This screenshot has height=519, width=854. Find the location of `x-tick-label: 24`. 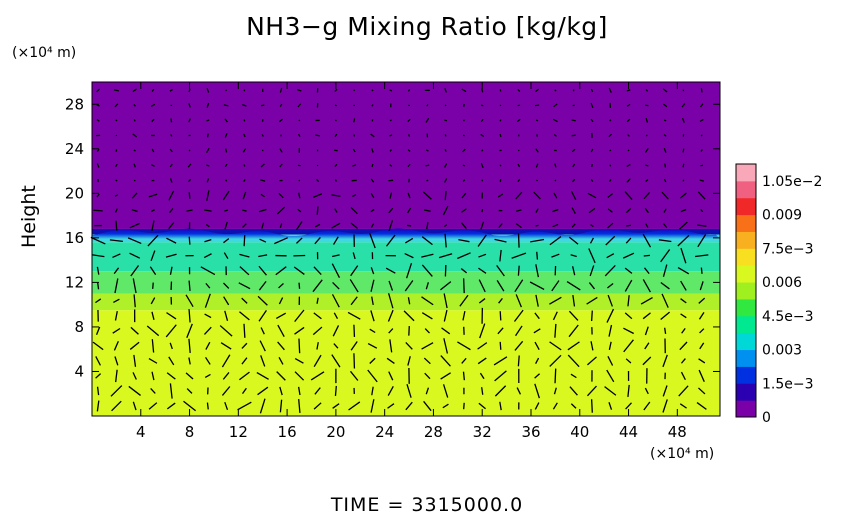

x-tick-label: 24 is located at coordinates (384, 432).